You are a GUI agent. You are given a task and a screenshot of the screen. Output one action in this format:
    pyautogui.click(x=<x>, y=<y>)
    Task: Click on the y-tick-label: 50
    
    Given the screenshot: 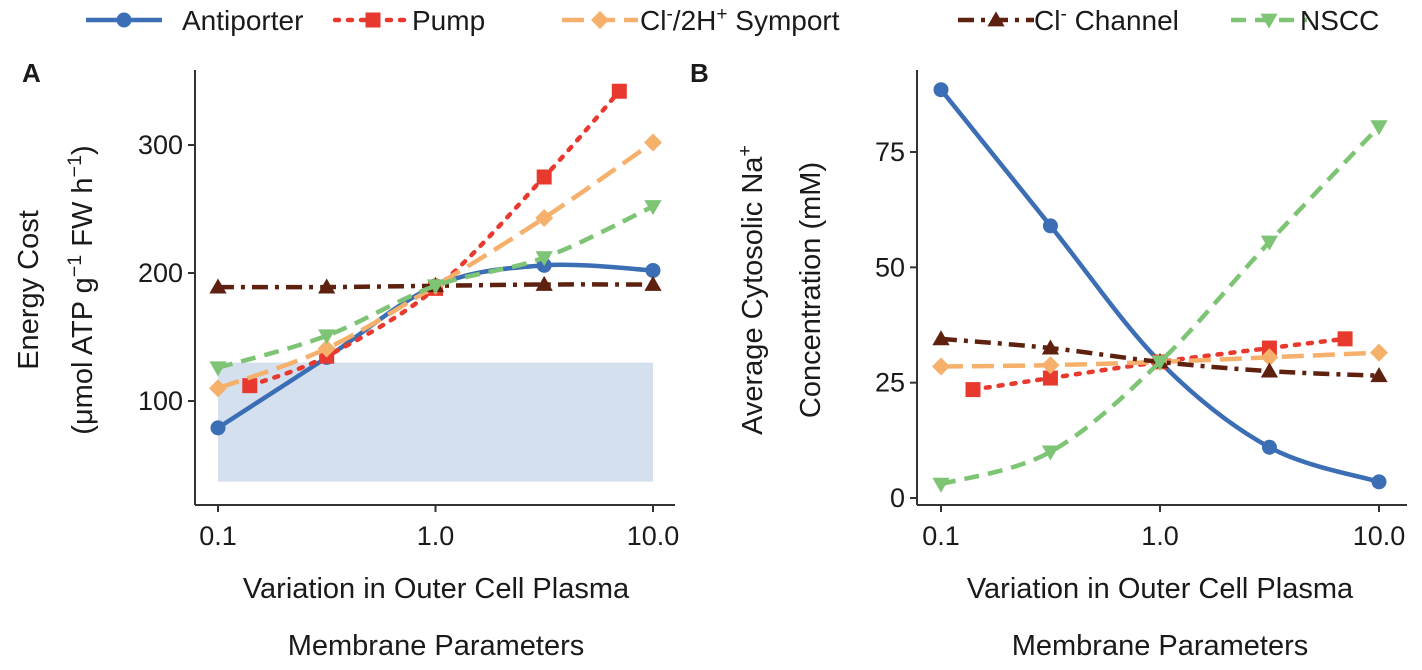 What is the action you would take?
    pyautogui.click(x=890, y=267)
    